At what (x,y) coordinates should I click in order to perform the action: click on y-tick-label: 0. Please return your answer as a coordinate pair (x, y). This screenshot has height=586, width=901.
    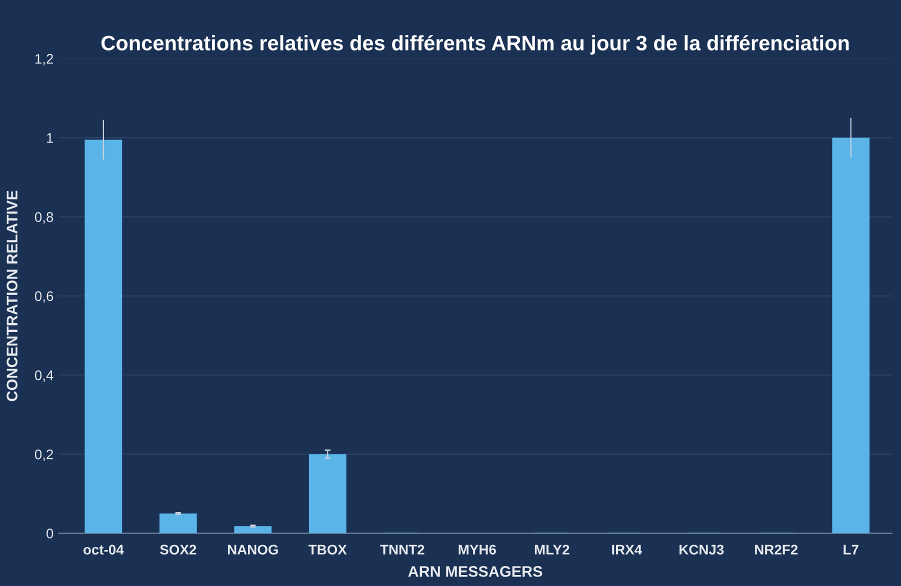
    Looking at the image, I should click on (50, 533).